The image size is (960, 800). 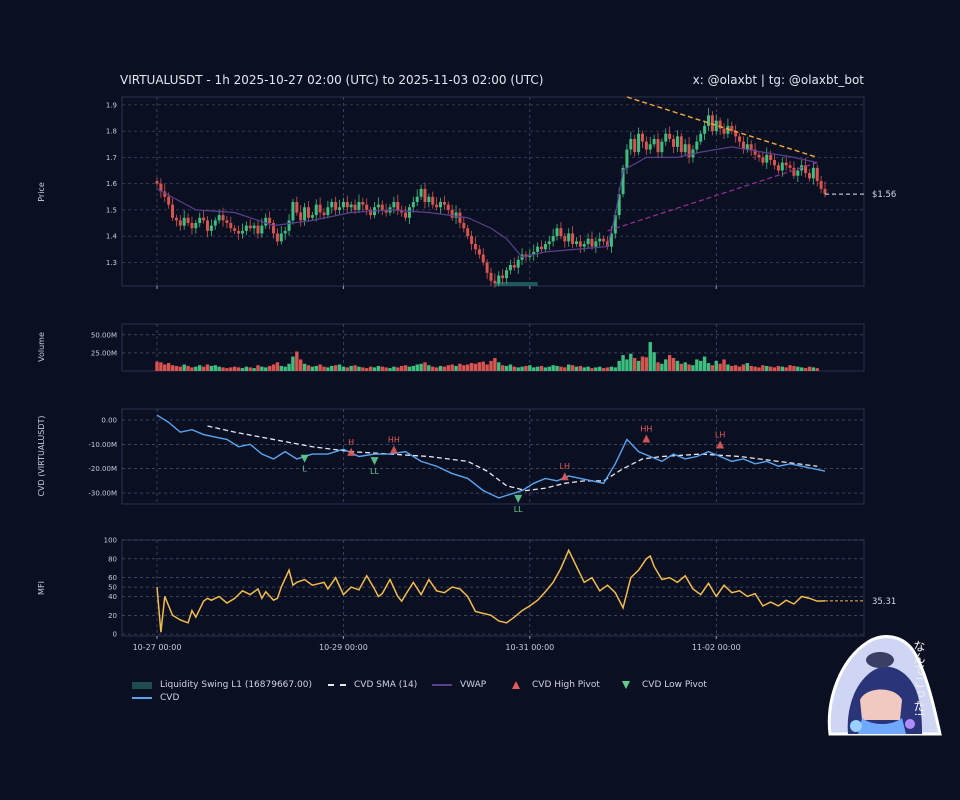 I want to click on cvd-line, so click(x=491, y=456).